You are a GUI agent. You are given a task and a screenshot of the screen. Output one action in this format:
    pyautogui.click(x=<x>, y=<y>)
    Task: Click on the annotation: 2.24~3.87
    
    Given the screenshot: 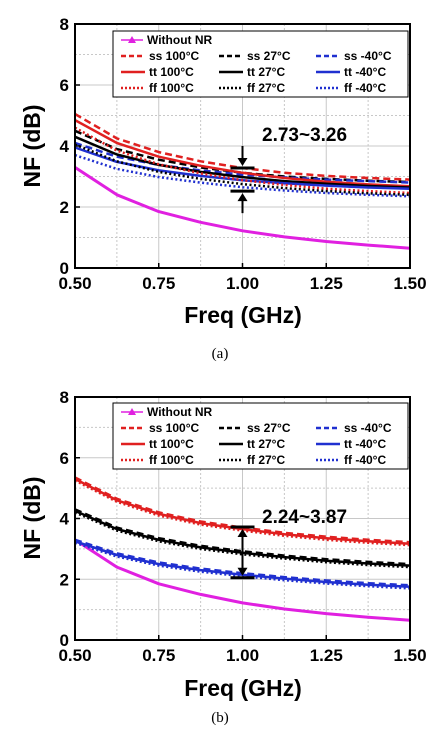 What is the action you would take?
    pyautogui.click(x=288, y=543)
    